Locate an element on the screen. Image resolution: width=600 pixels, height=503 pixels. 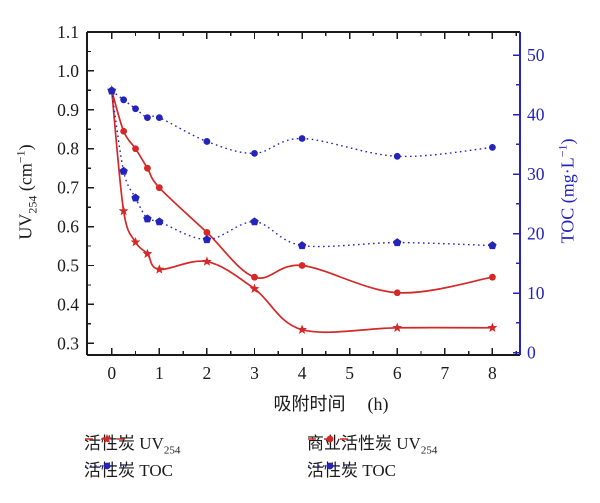
y-left-symbol: UV is located at coordinates (25, 226).